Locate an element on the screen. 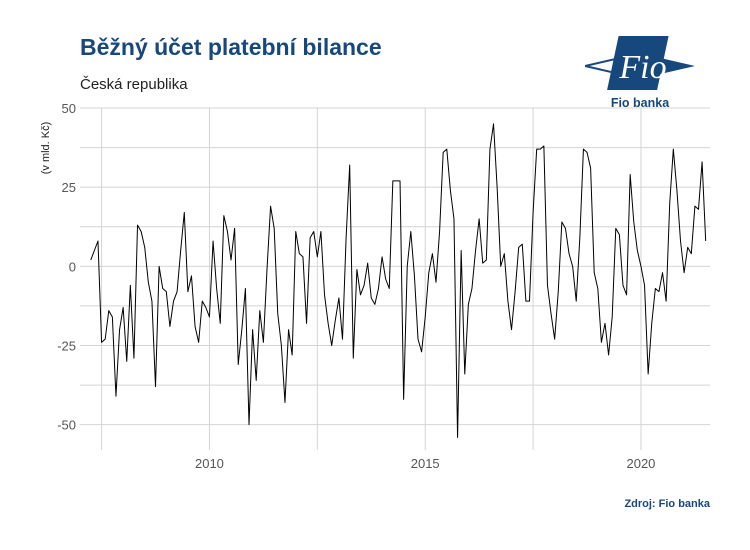 This screenshot has height=550, width=750. fio-logo-wordmark: Fio is located at coordinates (642, 67).